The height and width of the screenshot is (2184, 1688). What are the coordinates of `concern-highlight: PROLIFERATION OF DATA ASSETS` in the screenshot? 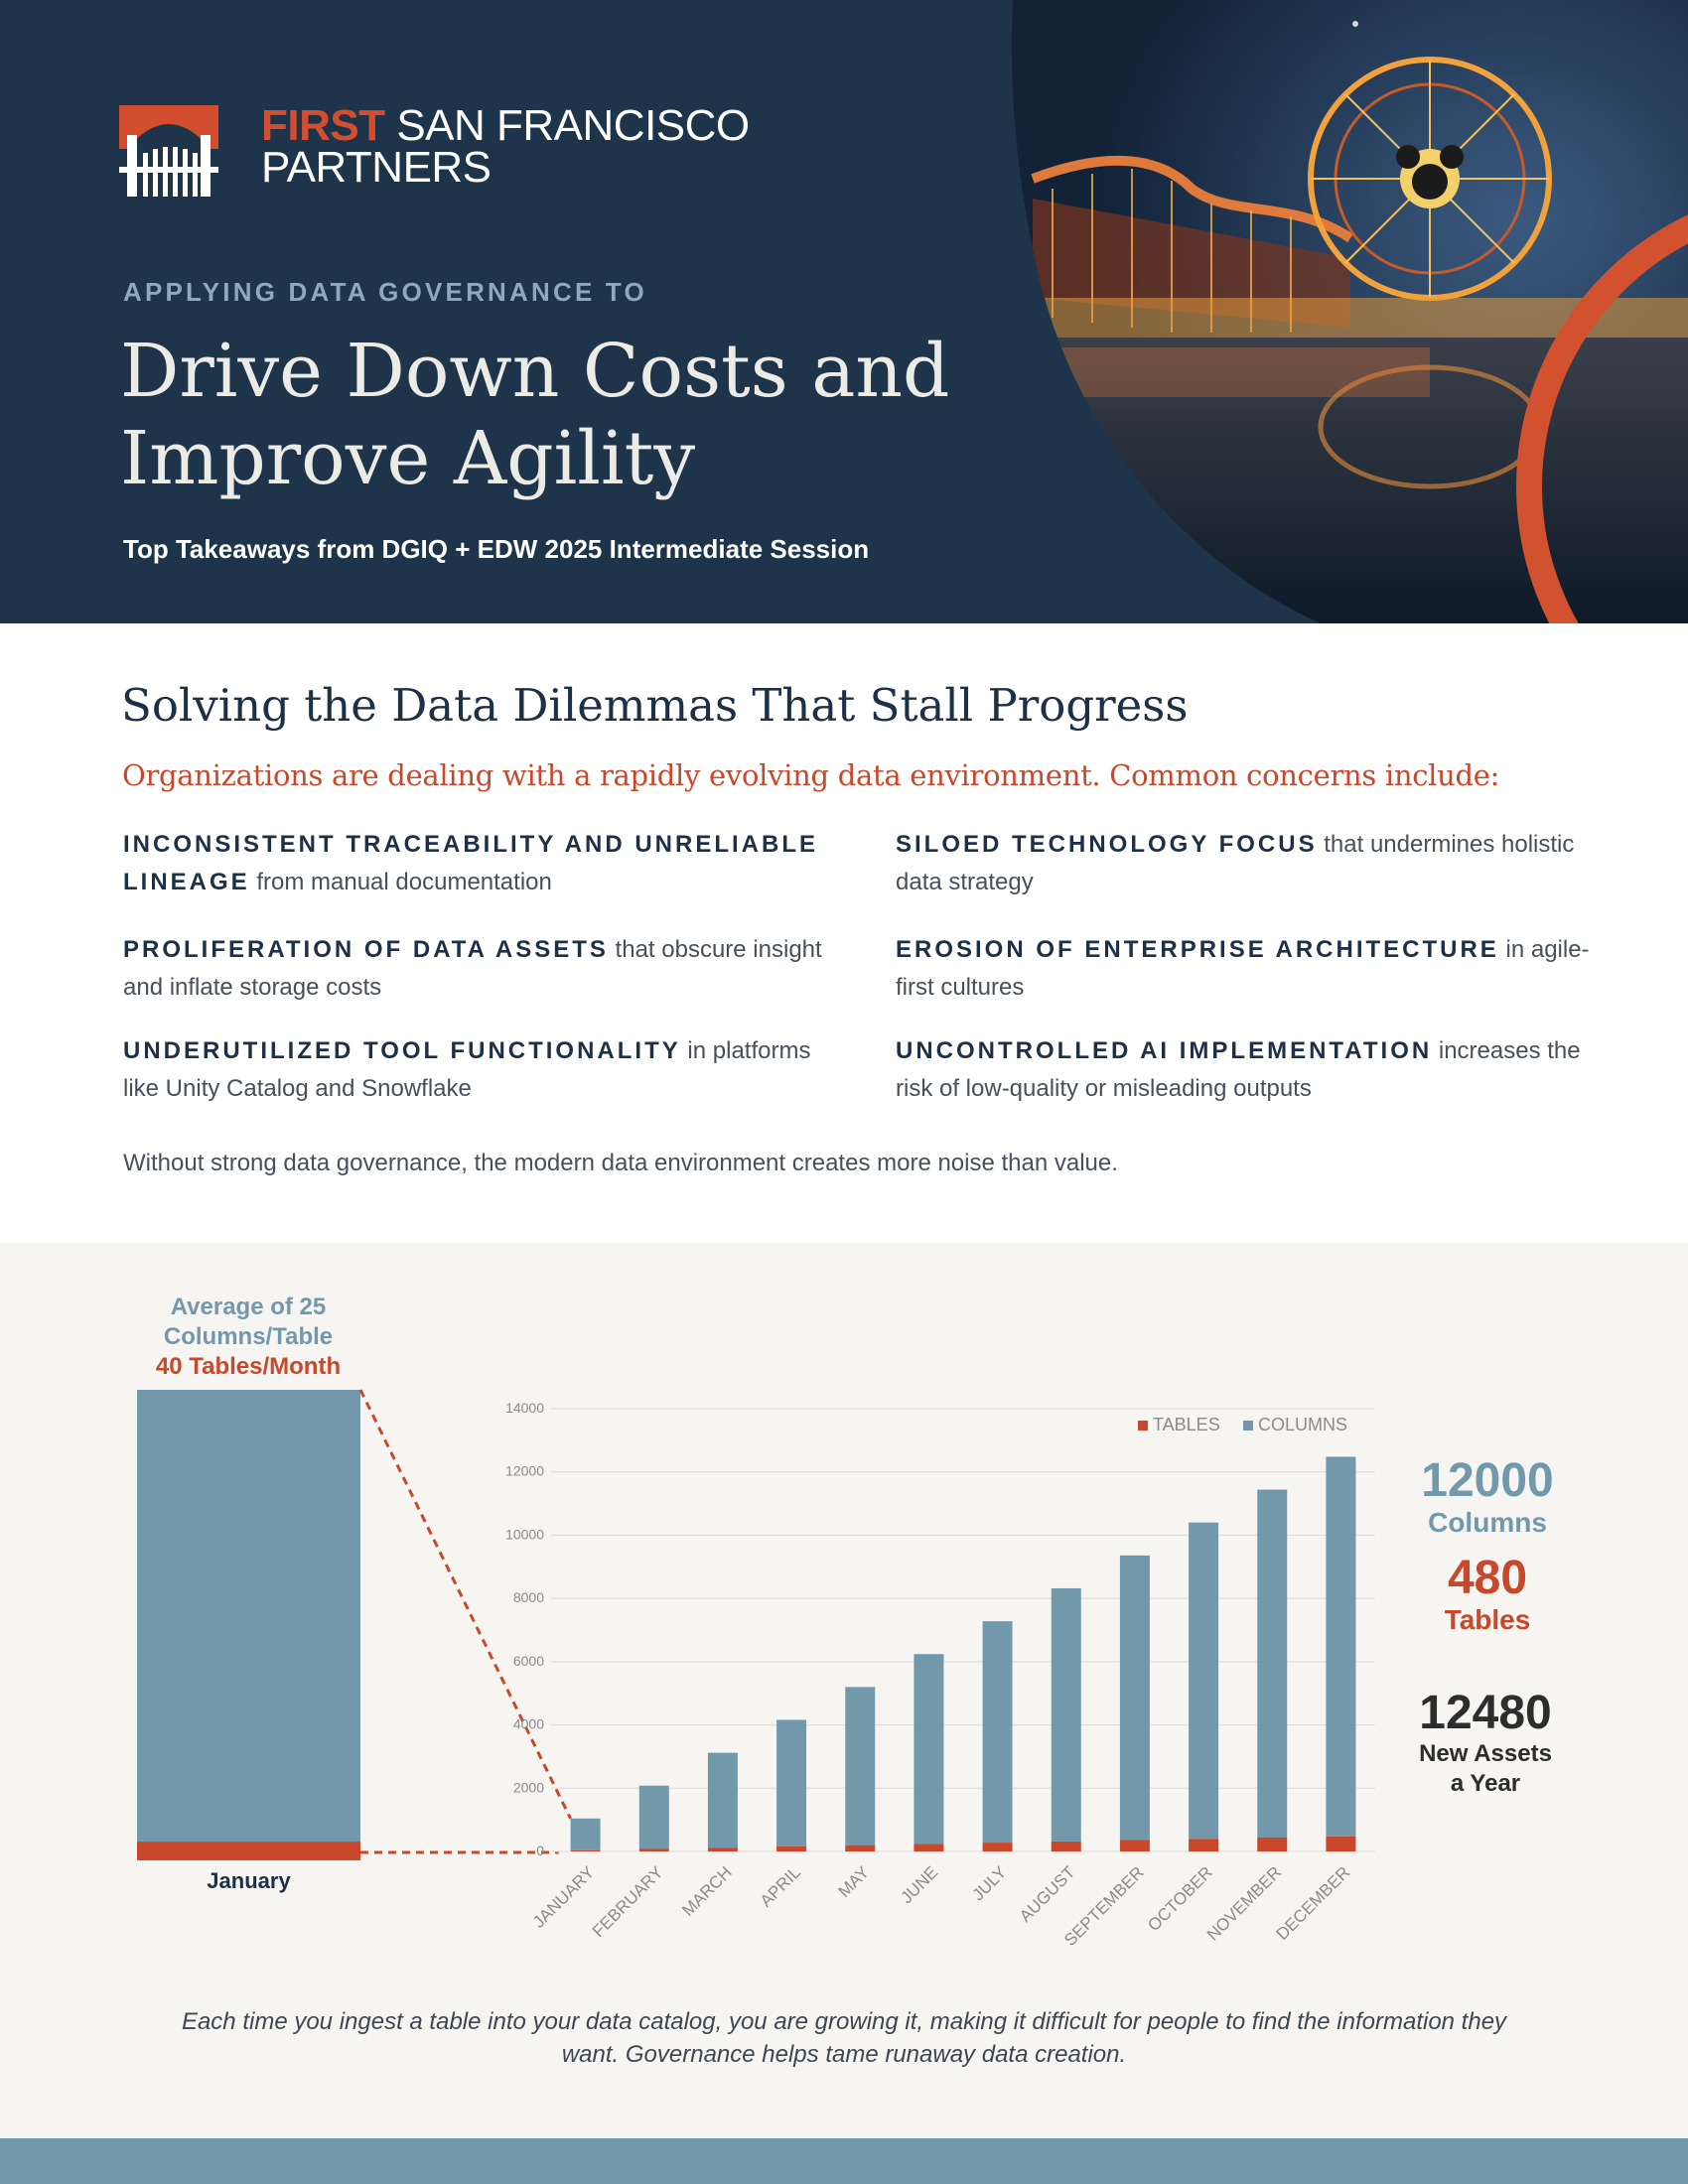 It's located at (366, 949).